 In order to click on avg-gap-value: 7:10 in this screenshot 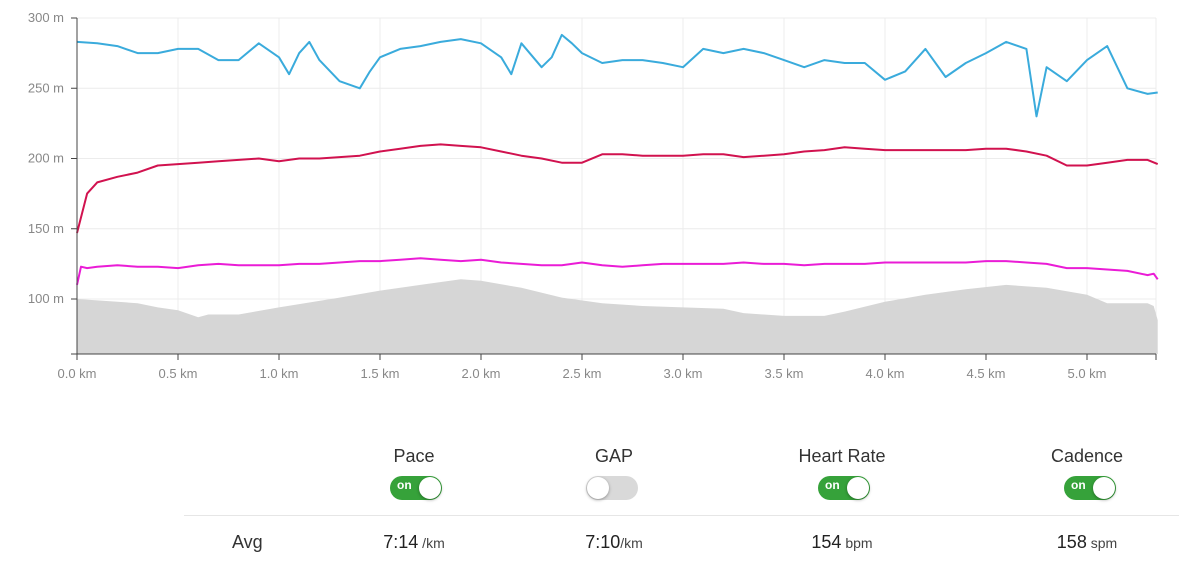, I will do `click(603, 542)`.